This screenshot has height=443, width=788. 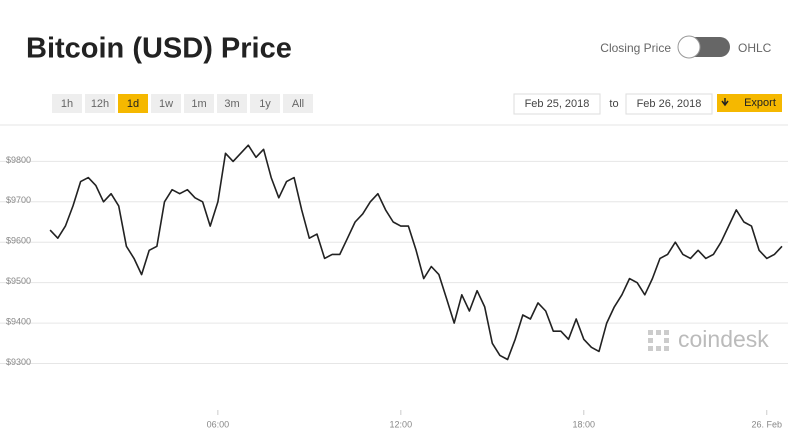 I want to click on toggle-right-label: OHLC, so click(x=755, y=48).